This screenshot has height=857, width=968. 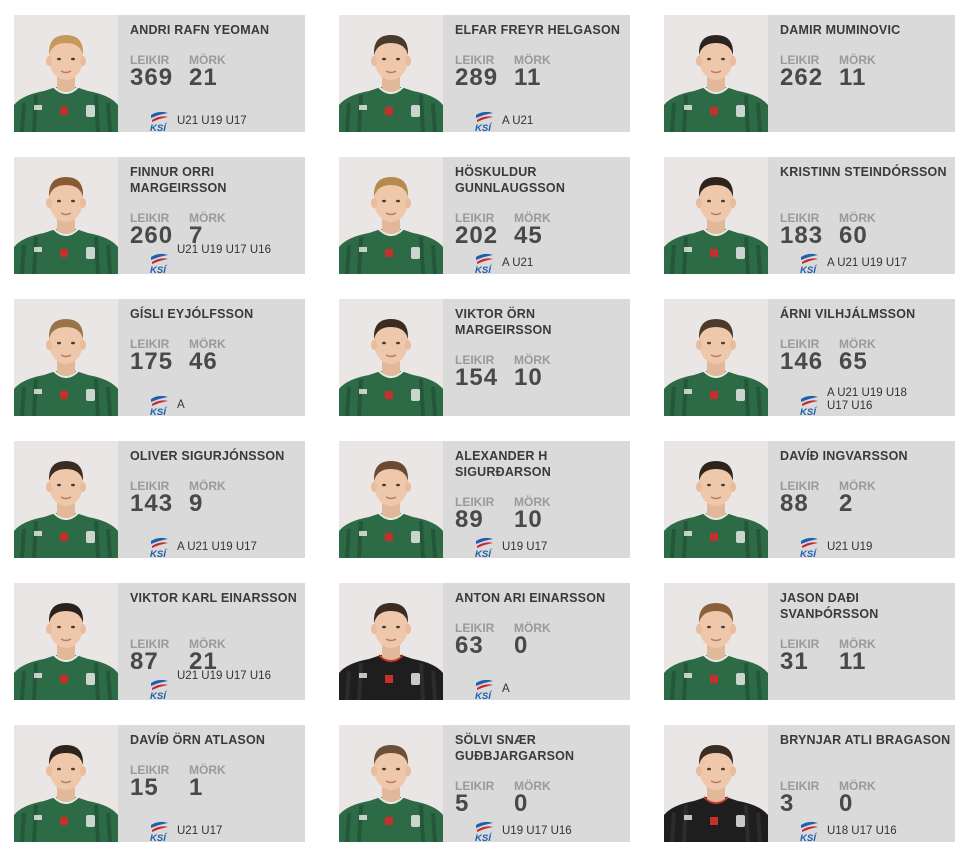 What do you see at coordinates (536, 642) in the screenshot?
I see `player-info: ANTON ARI EINARSSON LEIKIR MÖRK 63 0 KSÍ A` at bounding box center [536, 642].